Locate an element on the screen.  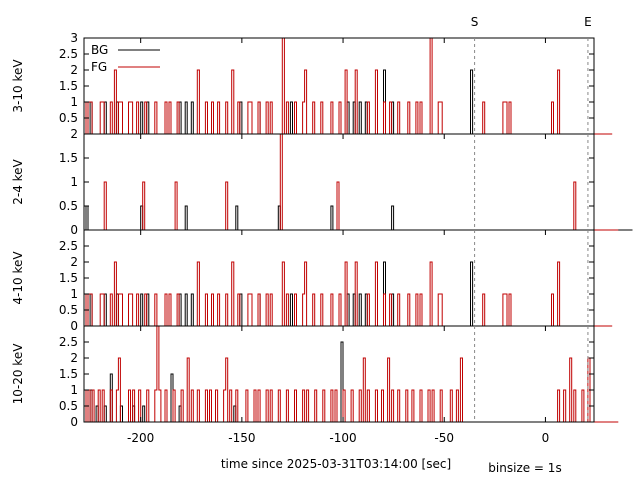
x-tick-label: -200 is located at coordinates (140, 438).